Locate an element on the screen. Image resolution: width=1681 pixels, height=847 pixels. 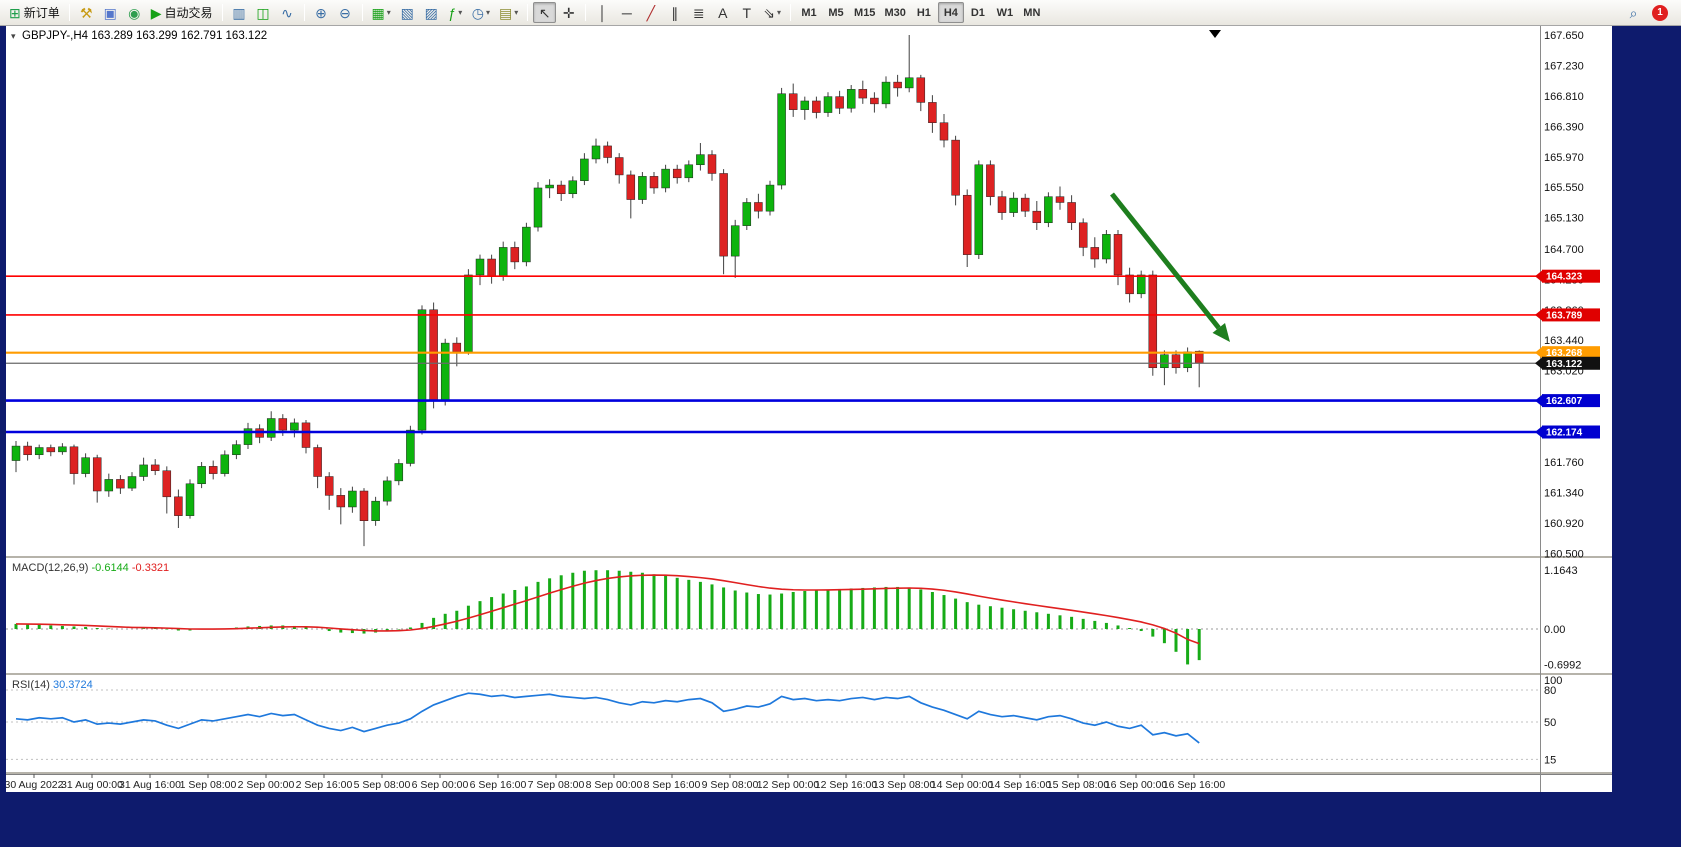
macd-panel is located at coordinates (773, 617).